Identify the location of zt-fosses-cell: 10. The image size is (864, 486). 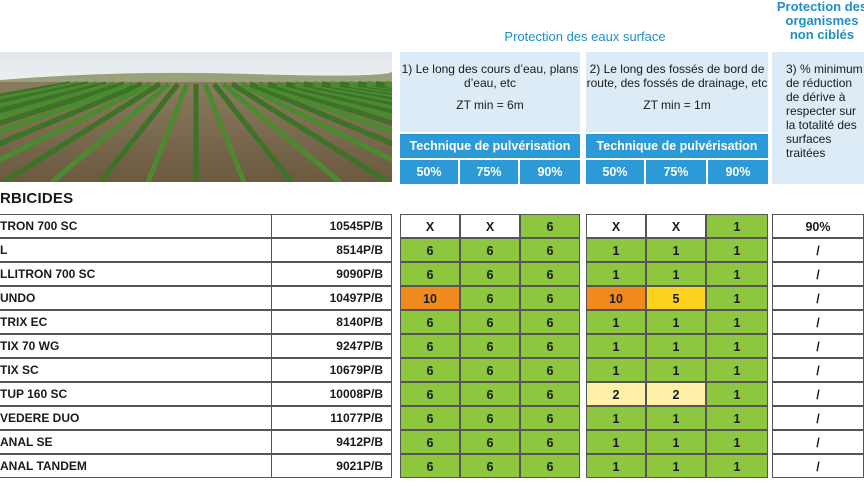
(616, 298).